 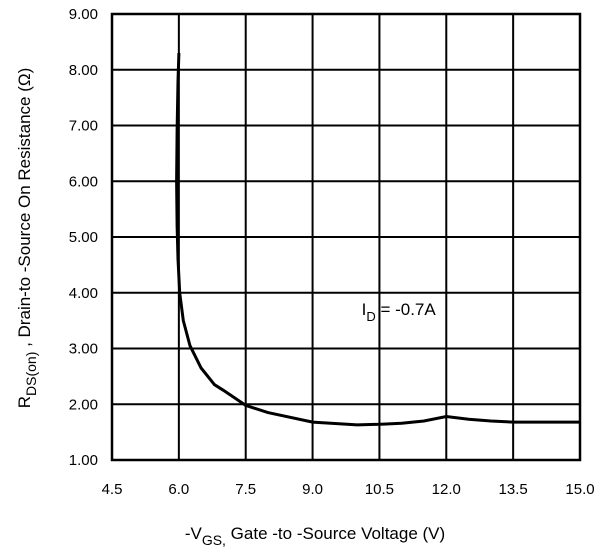 What do you see at coordinates (83, 14) in the screenshot?
I see `y-tick-label: 9.00` at bounding box center [83, 14].